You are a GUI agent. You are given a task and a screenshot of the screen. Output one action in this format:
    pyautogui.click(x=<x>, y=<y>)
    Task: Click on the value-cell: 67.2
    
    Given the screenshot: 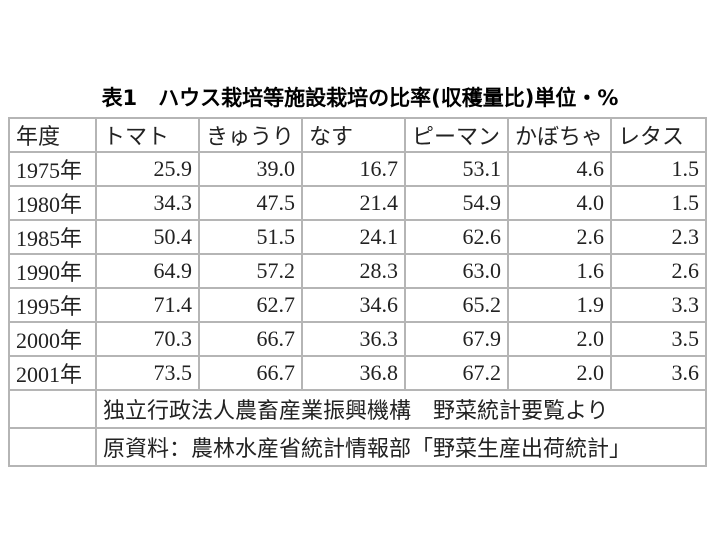 What is the action you would take?
    pyautogui.click(x=456, y=373)
    